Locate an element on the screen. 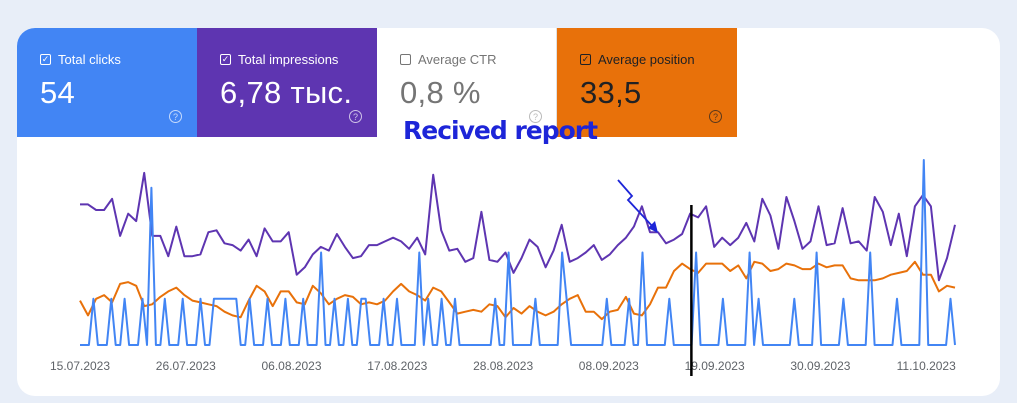 The width and height of the screenshot is (1017, 403). x-tick-label: 19.09.2023 is located at coordinates (715, 366).